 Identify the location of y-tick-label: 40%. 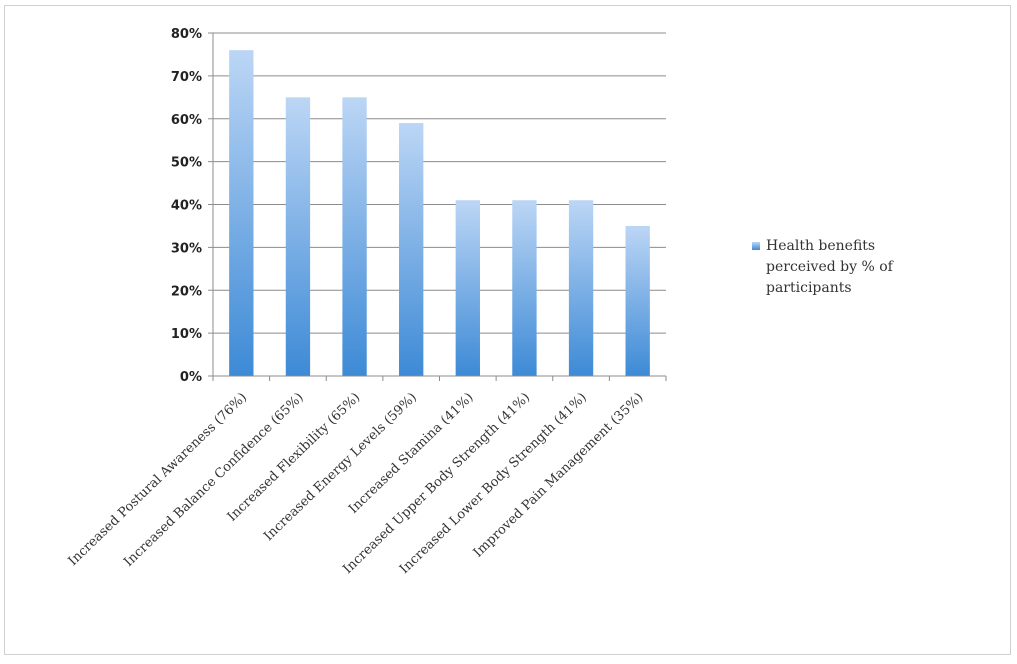
(186, 206).